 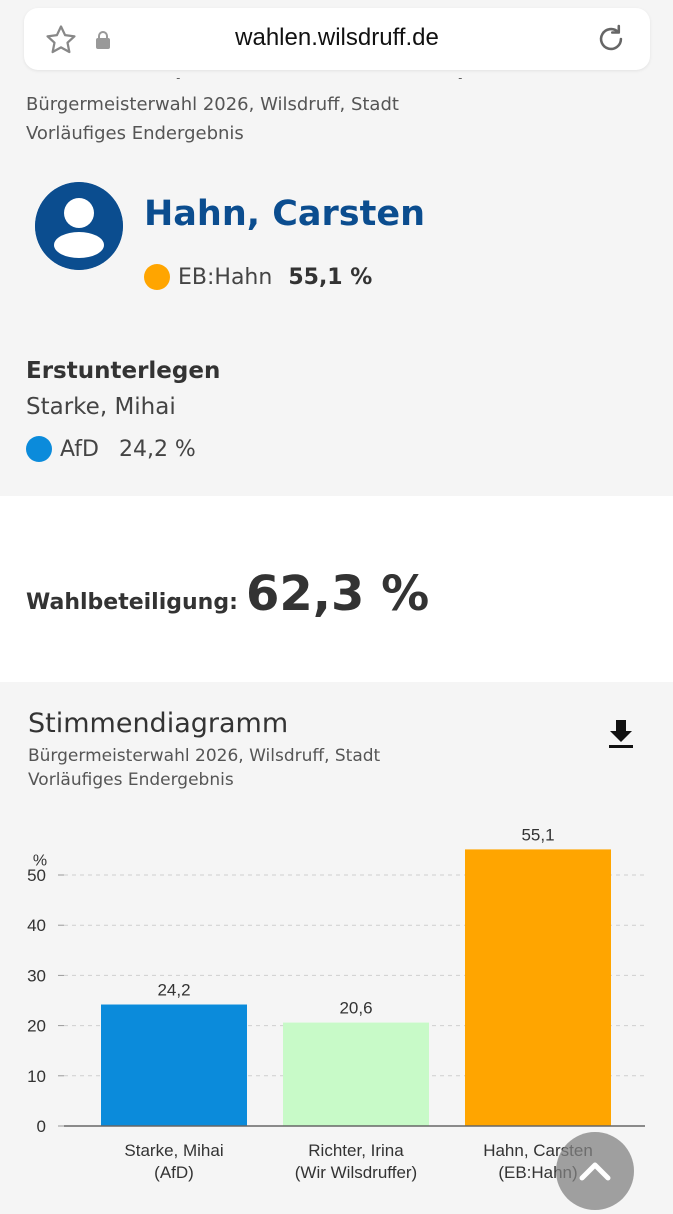 I want to click on y-tick-label: 30, so click(x=36, y=975).